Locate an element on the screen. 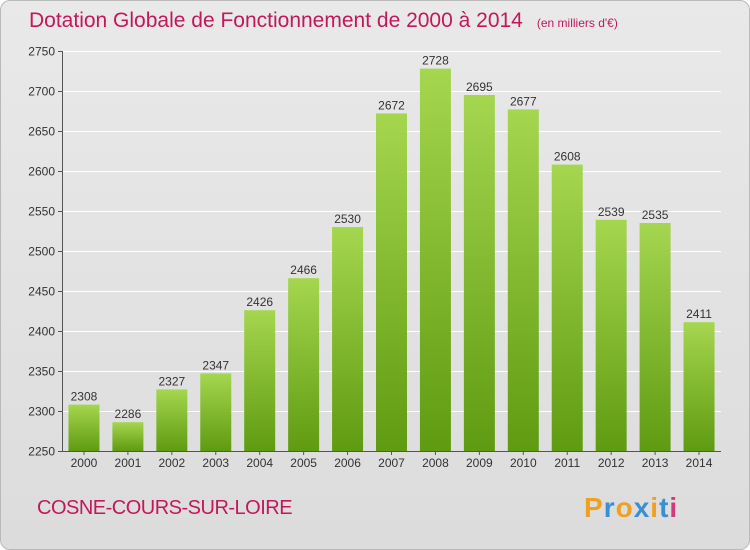  x-tick-label-2011: 2011 is located at coordinates (567, 463).